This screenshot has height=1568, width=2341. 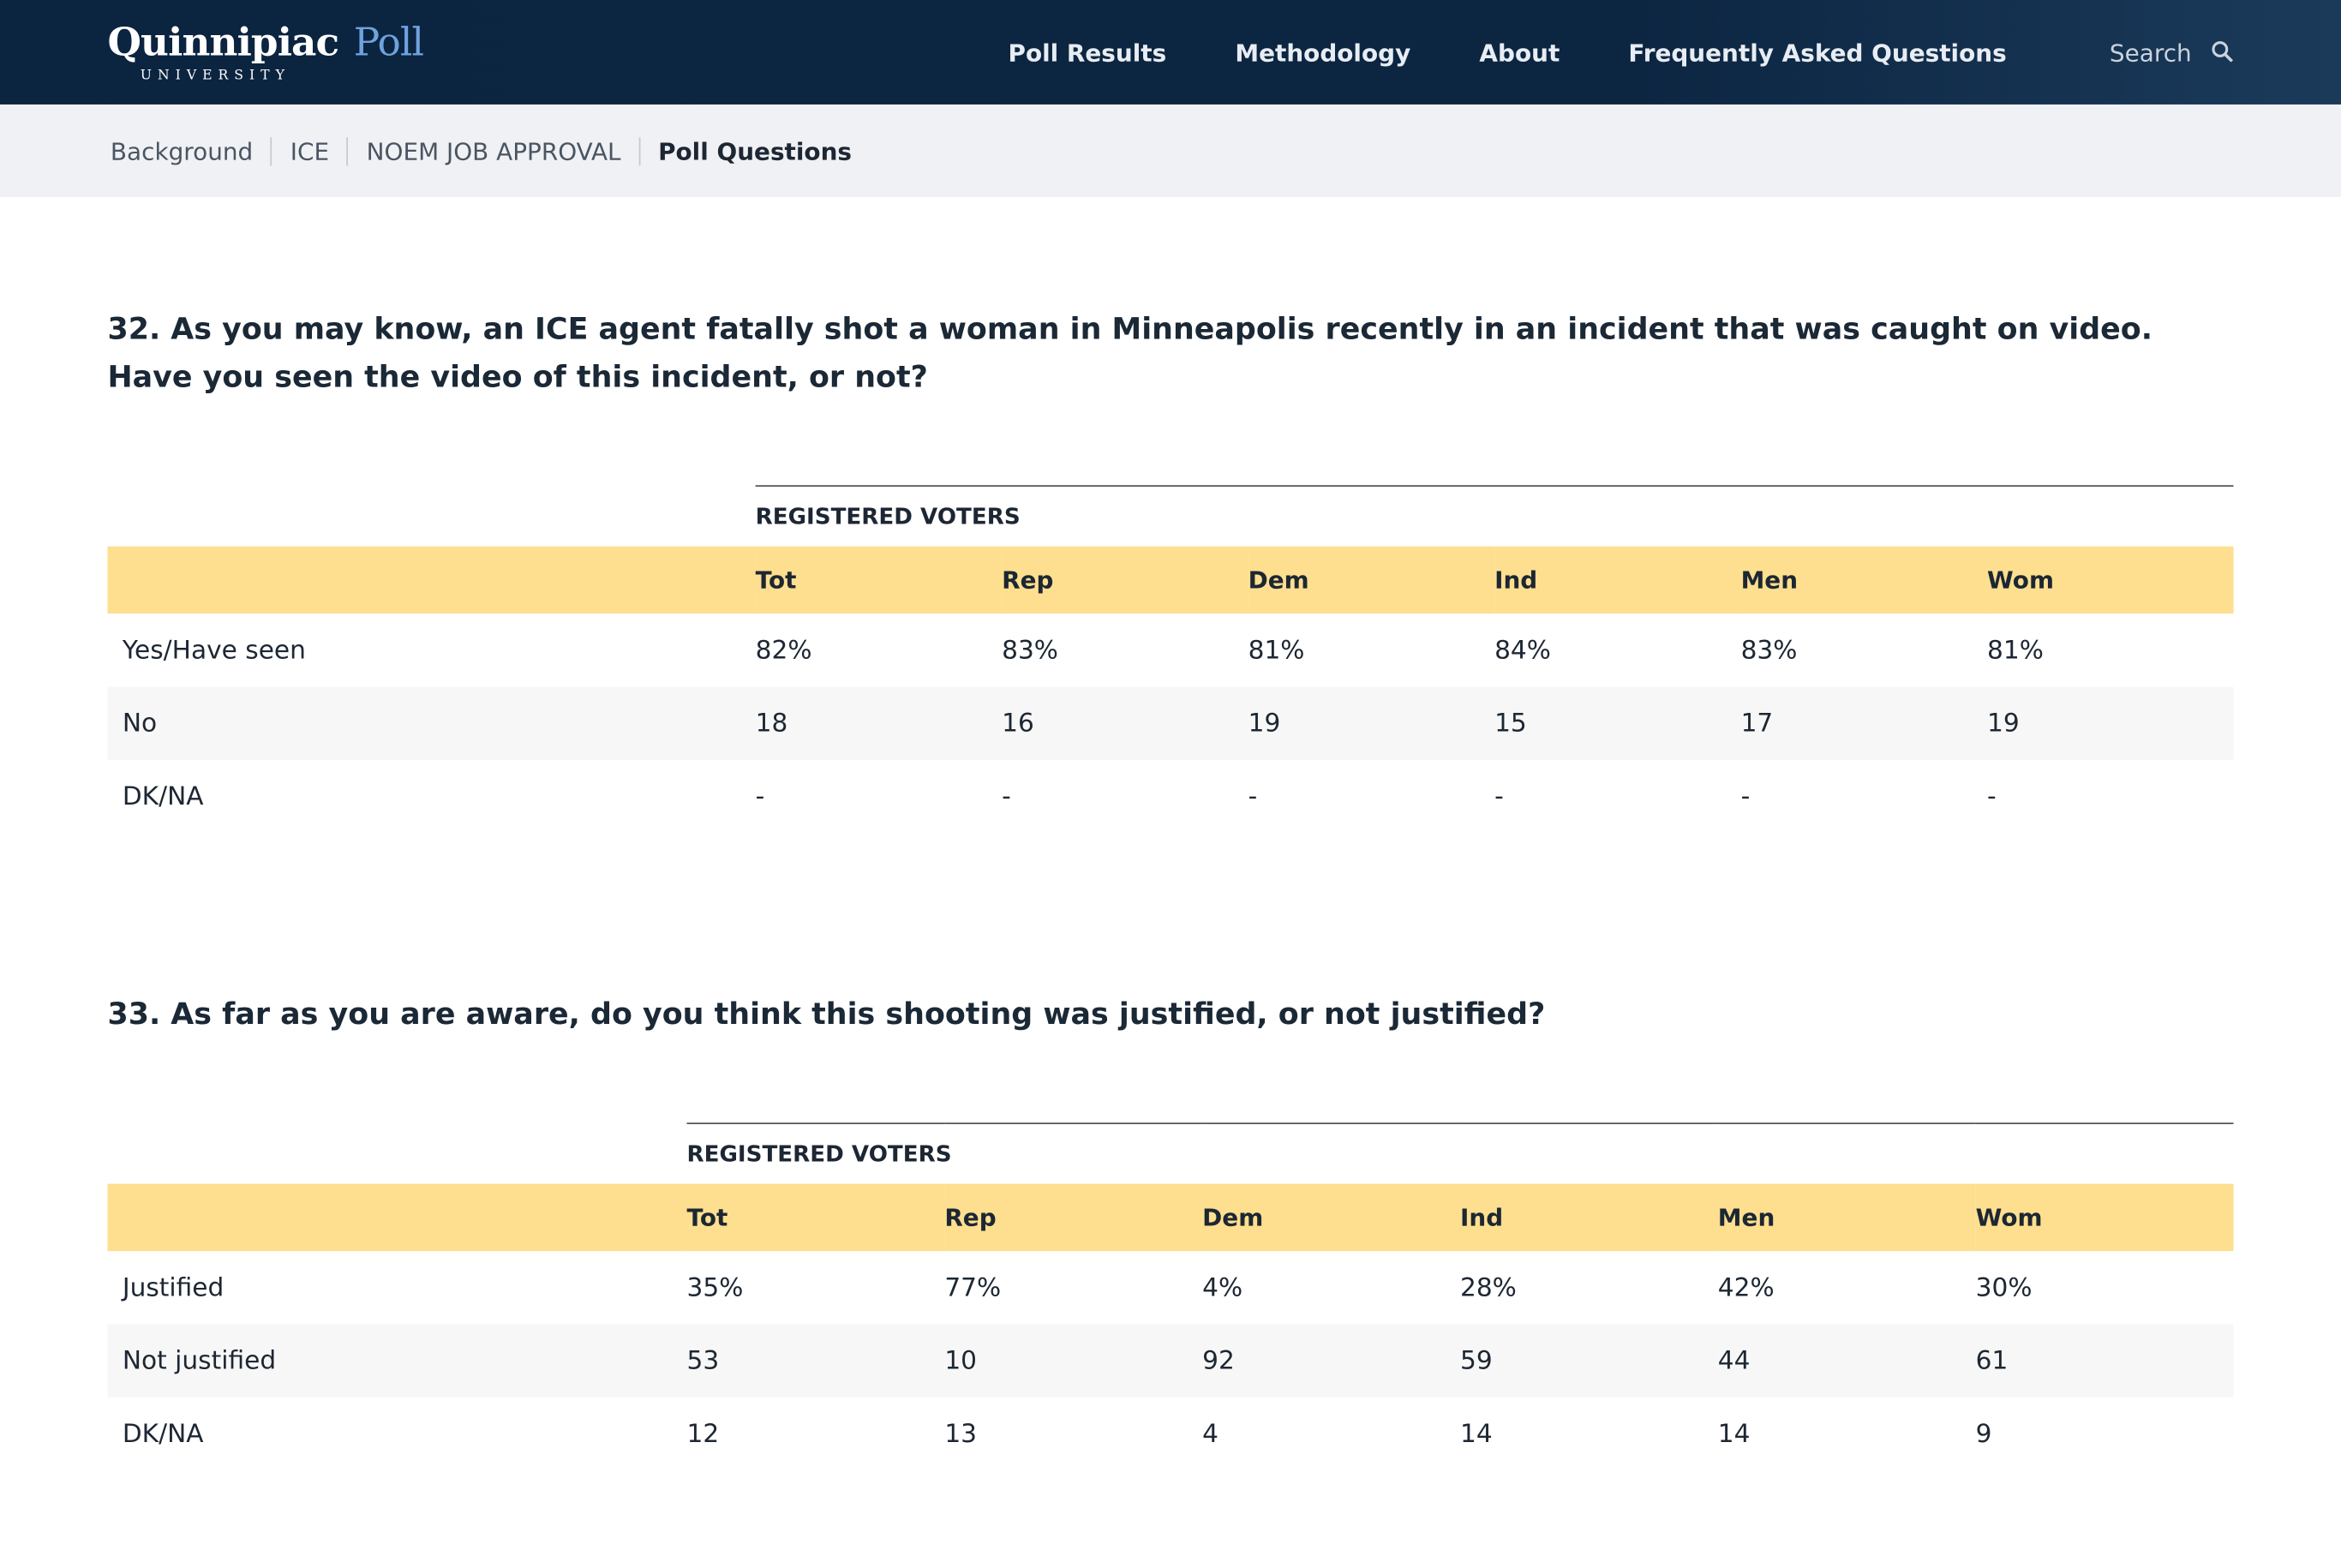 What do you see at coordinates (309, 150) in the screenshot?
I see `breadcrumb: ICE` at bounding box center [309, 150].